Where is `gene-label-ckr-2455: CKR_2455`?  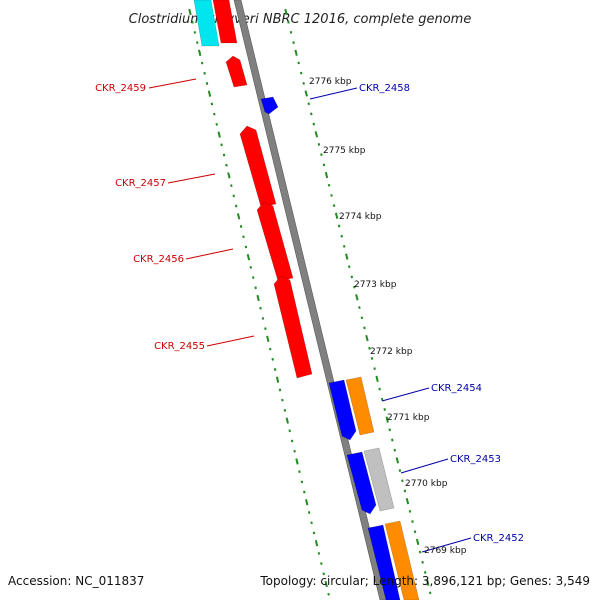
gene-label-ckr-2455: CKR_2455 is located at coordinates (179, 346).